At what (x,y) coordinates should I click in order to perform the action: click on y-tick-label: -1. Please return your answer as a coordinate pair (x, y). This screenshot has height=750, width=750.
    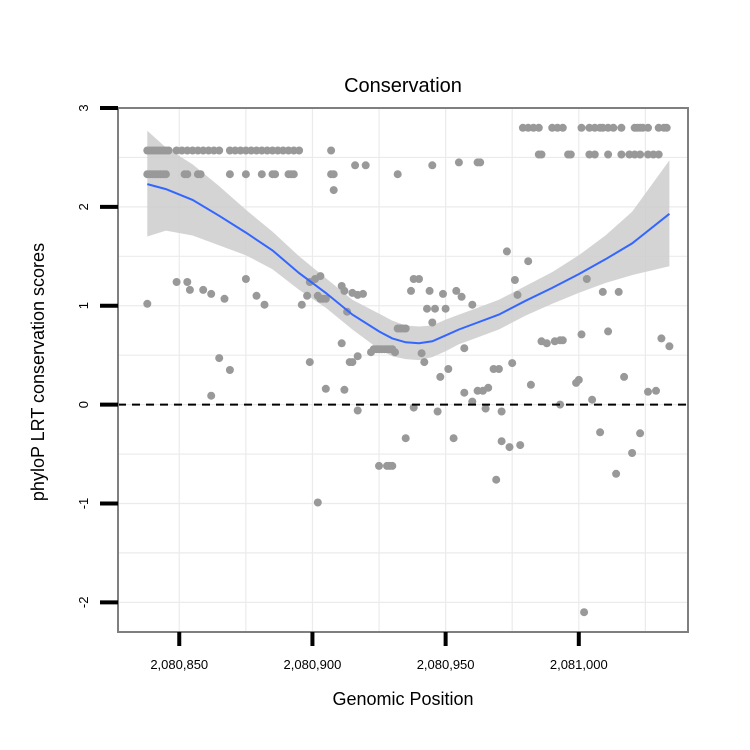
    Looking at the image, I should click on (83, 504).